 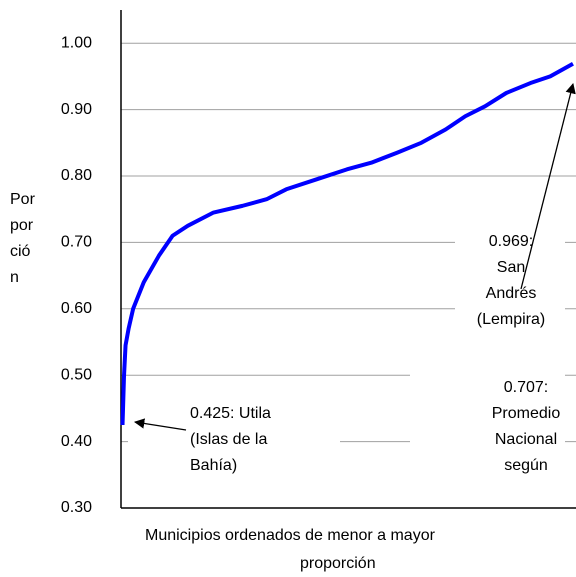 What do you see at coordinates (76, 175) in the screenshot?
I see `y-tick-label: 0.80` at bounding box center [76, 175].